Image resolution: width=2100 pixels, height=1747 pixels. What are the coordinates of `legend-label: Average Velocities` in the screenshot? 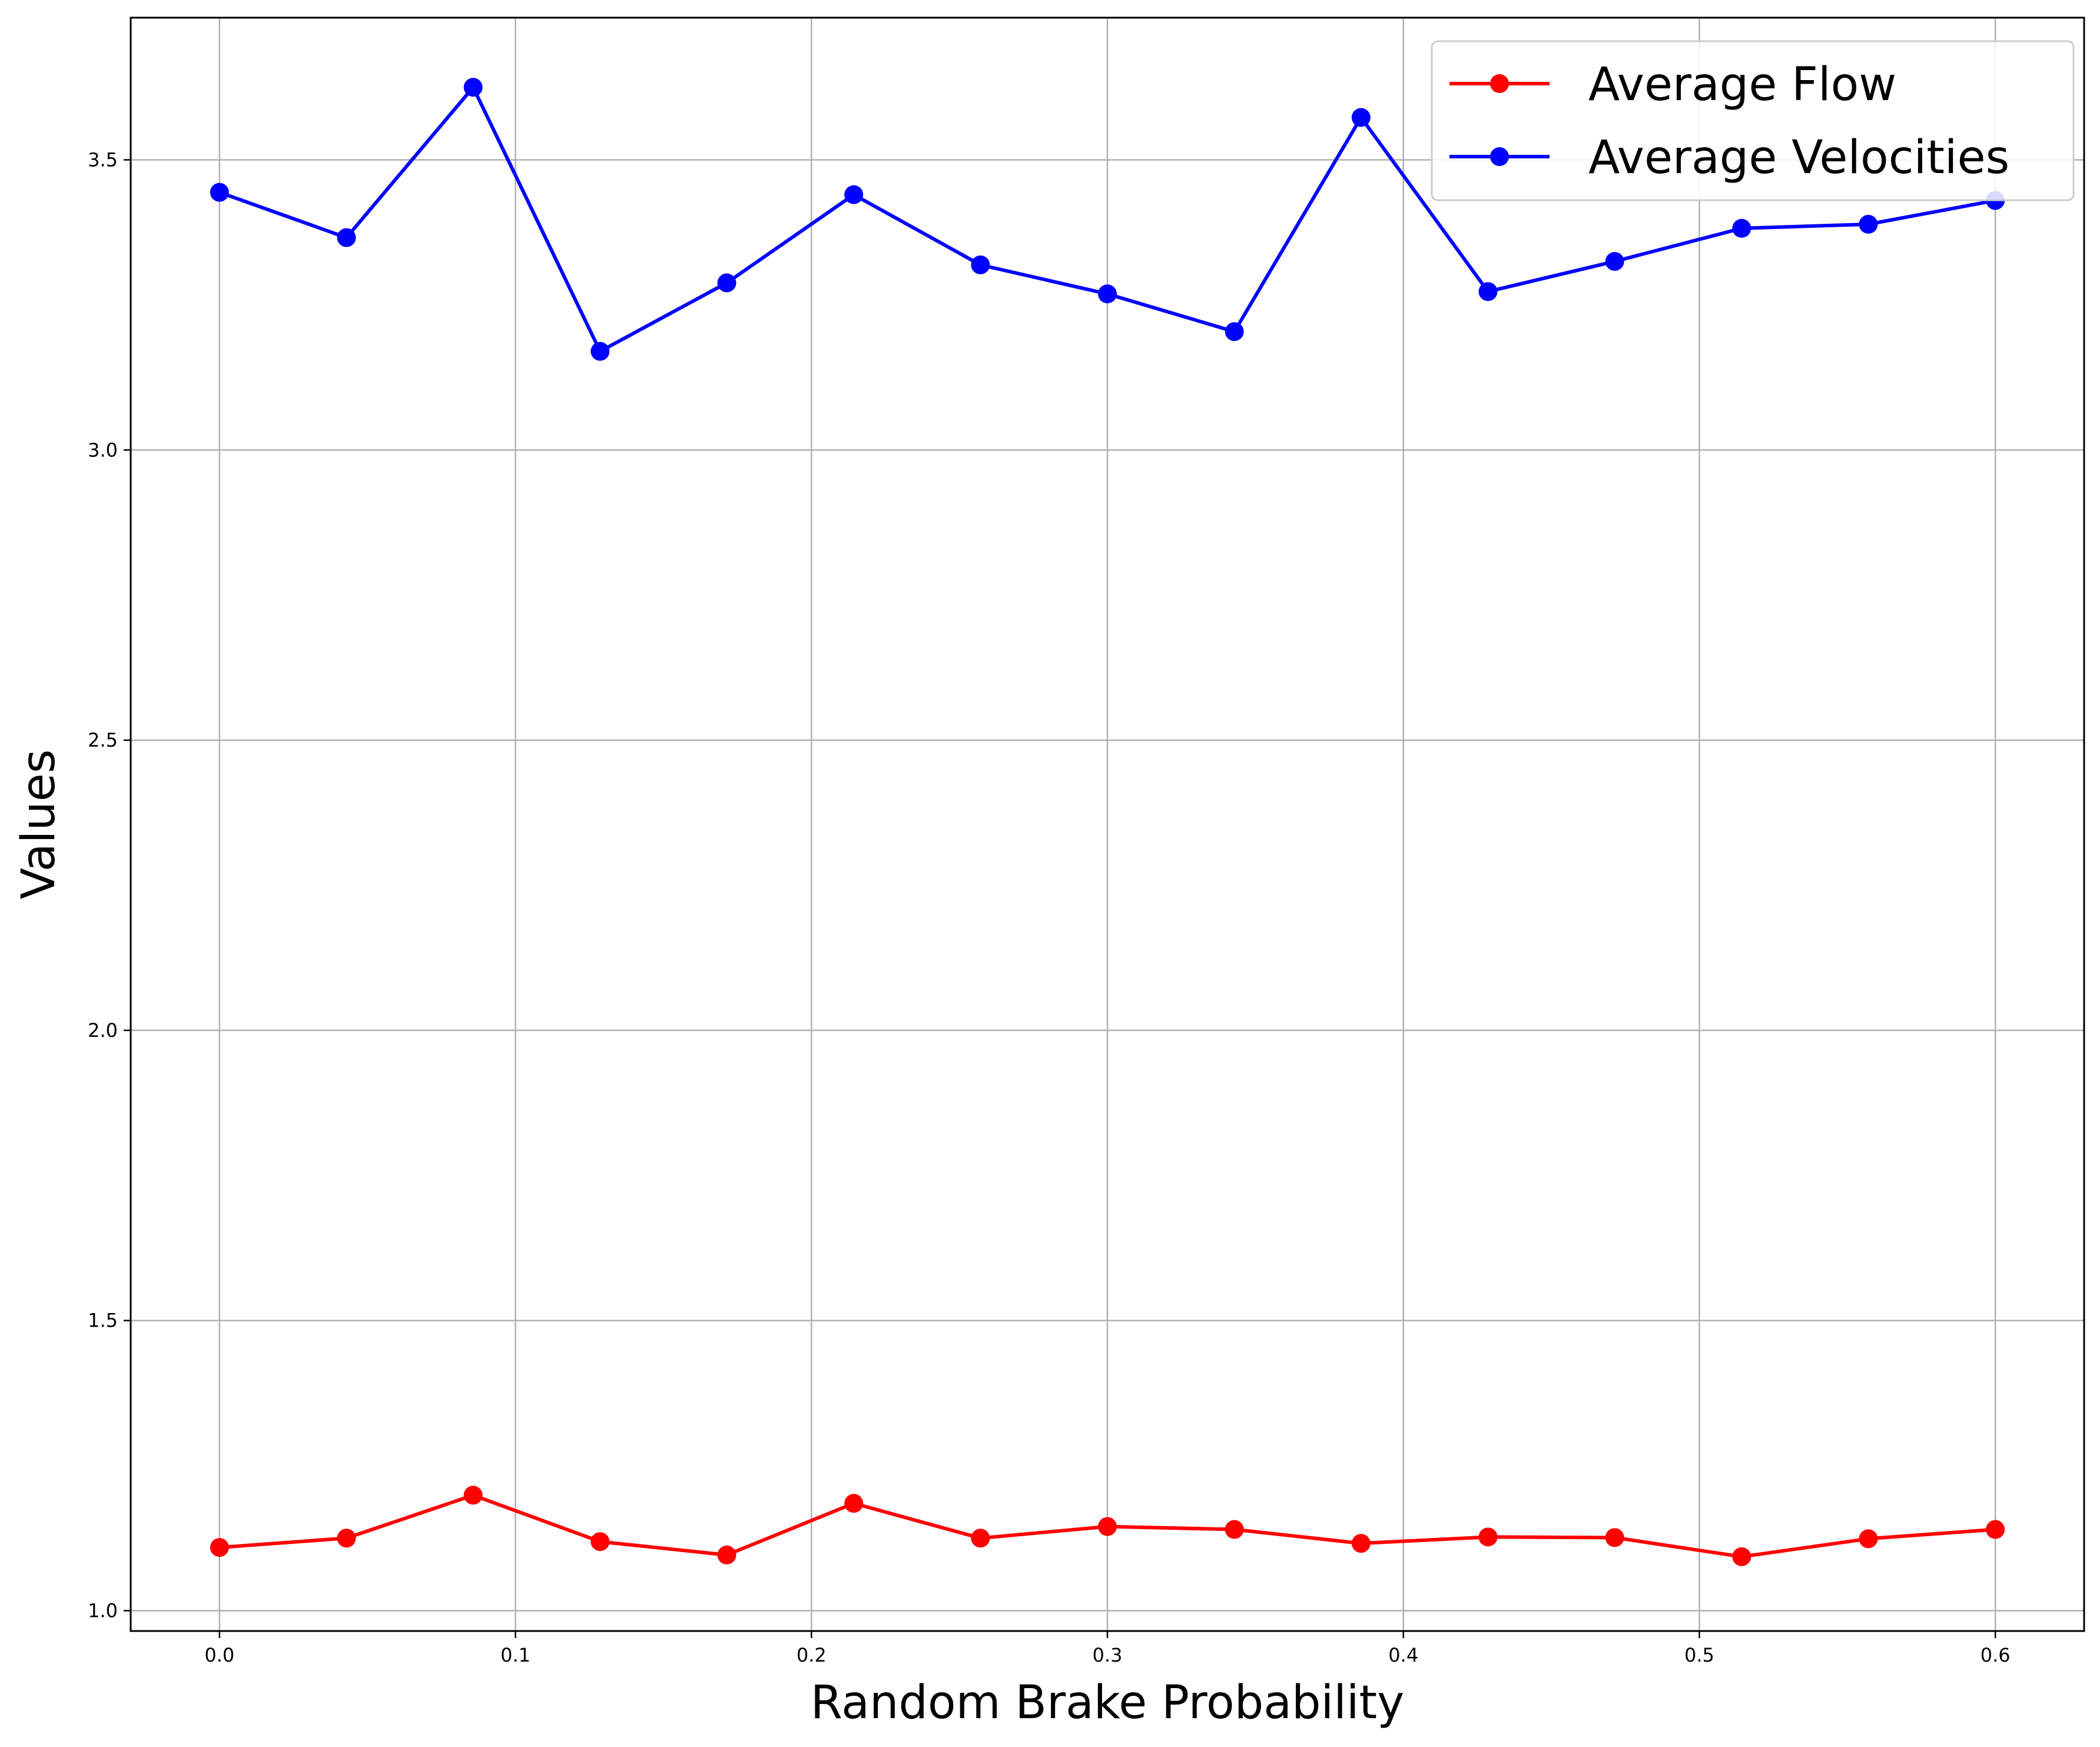 It's located at (1799, 157).